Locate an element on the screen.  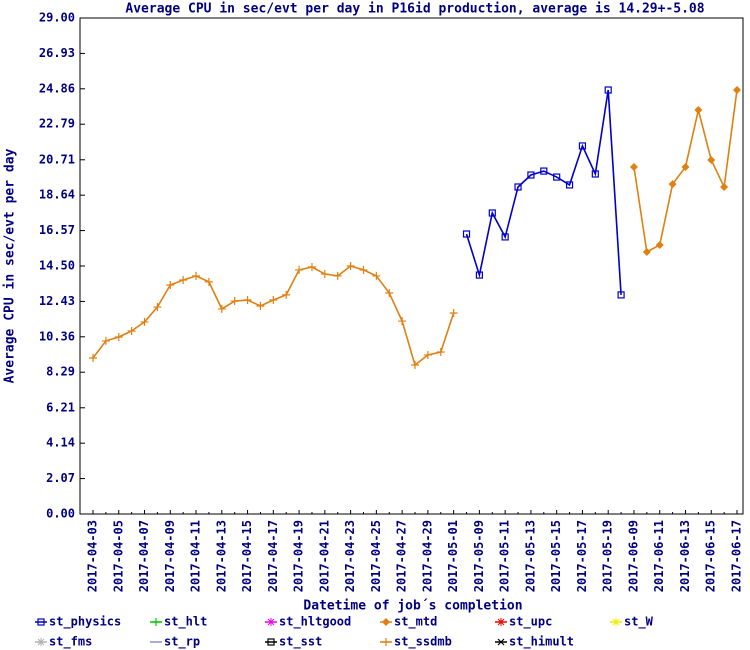
legend-label: st_hltgood is located at coordinates (315, 622).